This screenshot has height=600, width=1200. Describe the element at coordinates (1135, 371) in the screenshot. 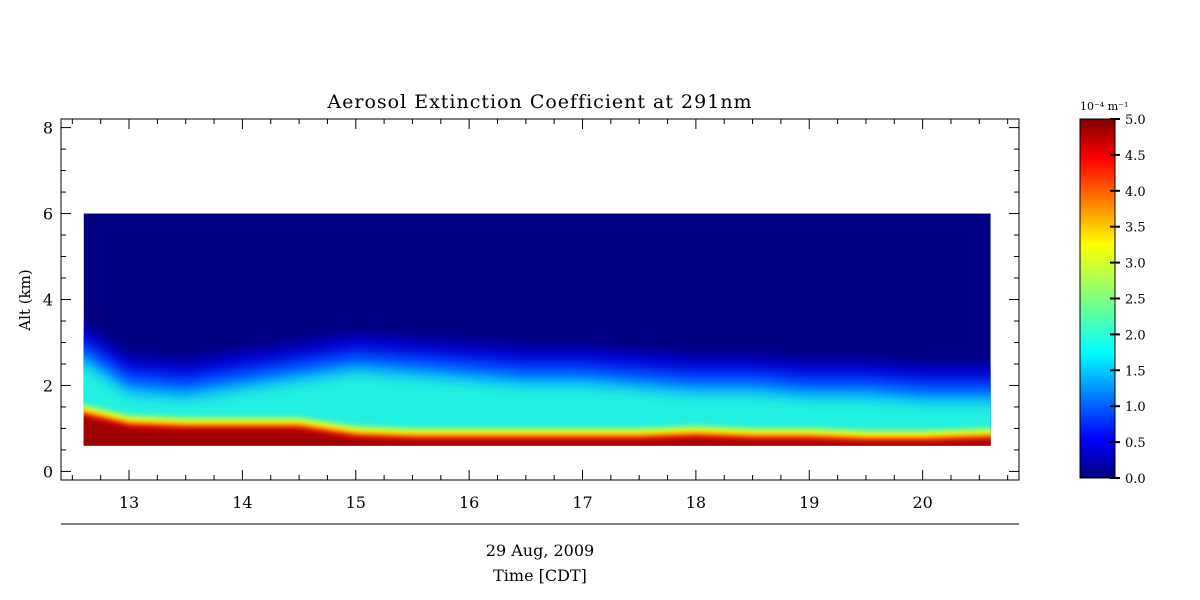

I see `colorbar-tick-label: 1.5` at that location.